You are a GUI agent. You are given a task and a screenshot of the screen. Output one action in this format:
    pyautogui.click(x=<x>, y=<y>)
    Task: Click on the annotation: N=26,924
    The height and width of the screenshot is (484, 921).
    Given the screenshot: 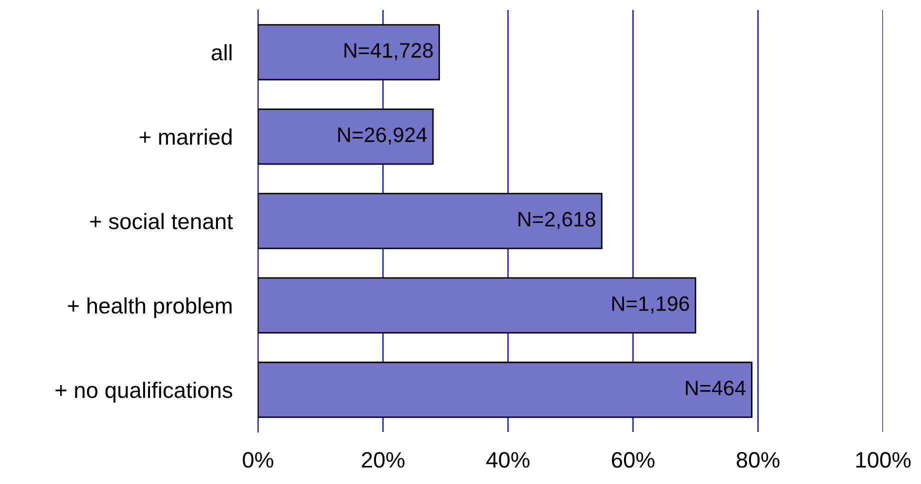 What is the action you would take?
    pyautogui.click(x=382, y=136)
    